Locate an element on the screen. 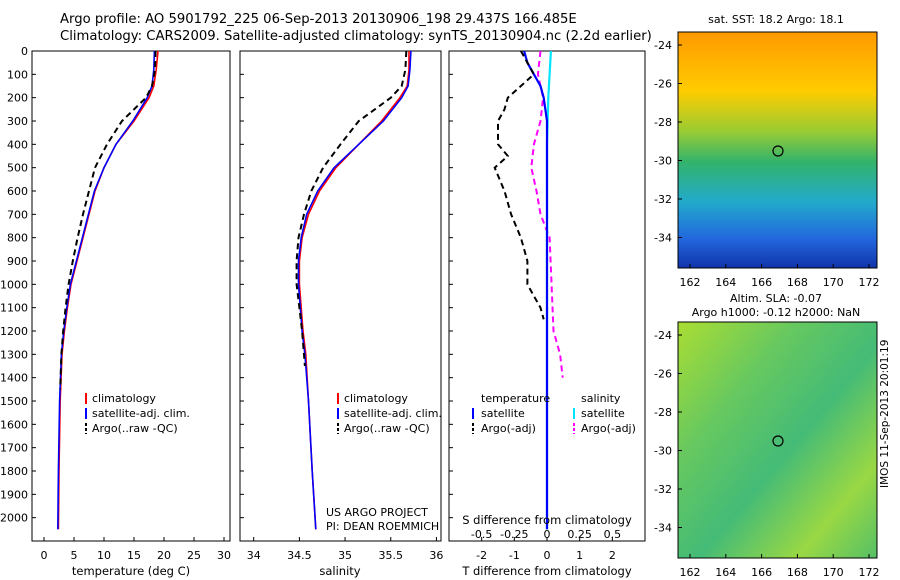 This screenshot has height=580, width=900. x-tick-label-S: -0.5 is located at coordinates (481, 534).